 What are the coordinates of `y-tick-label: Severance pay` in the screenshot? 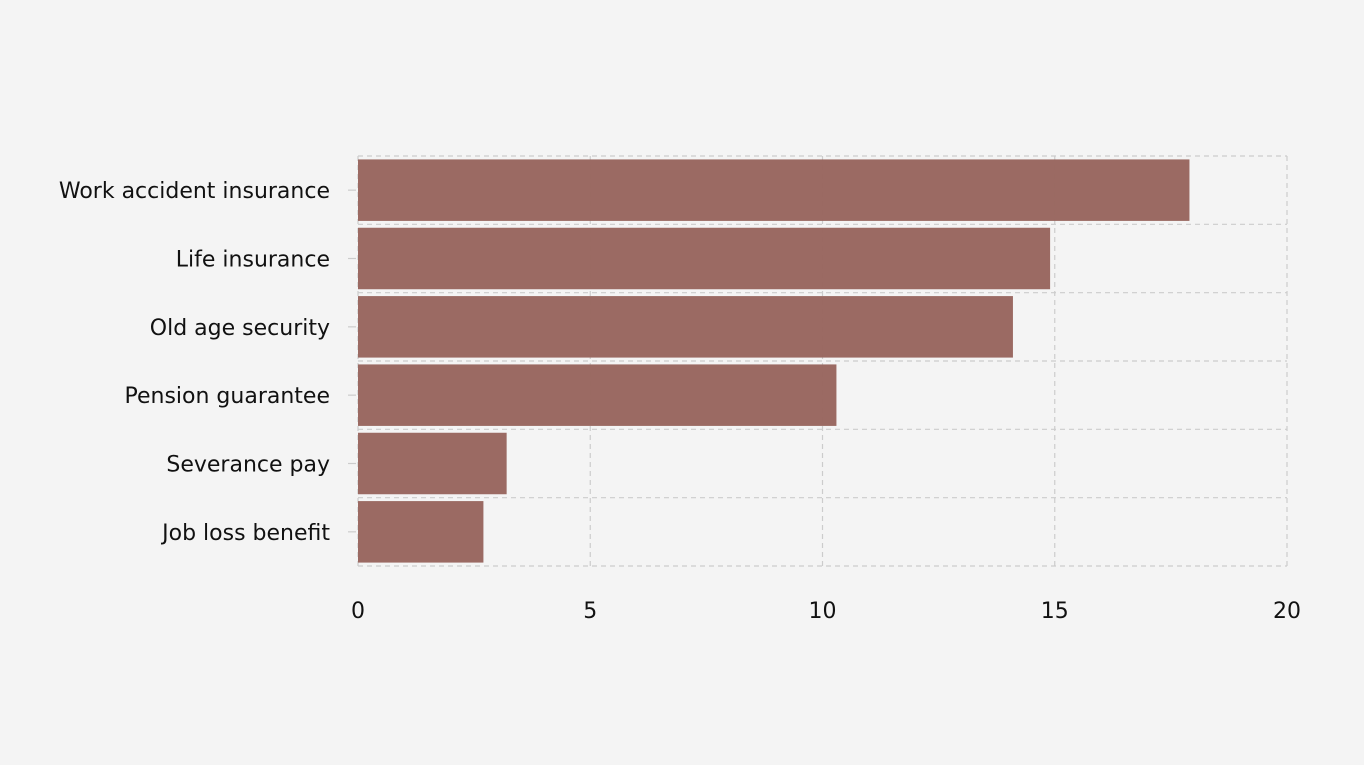 It's located at (248, 465).